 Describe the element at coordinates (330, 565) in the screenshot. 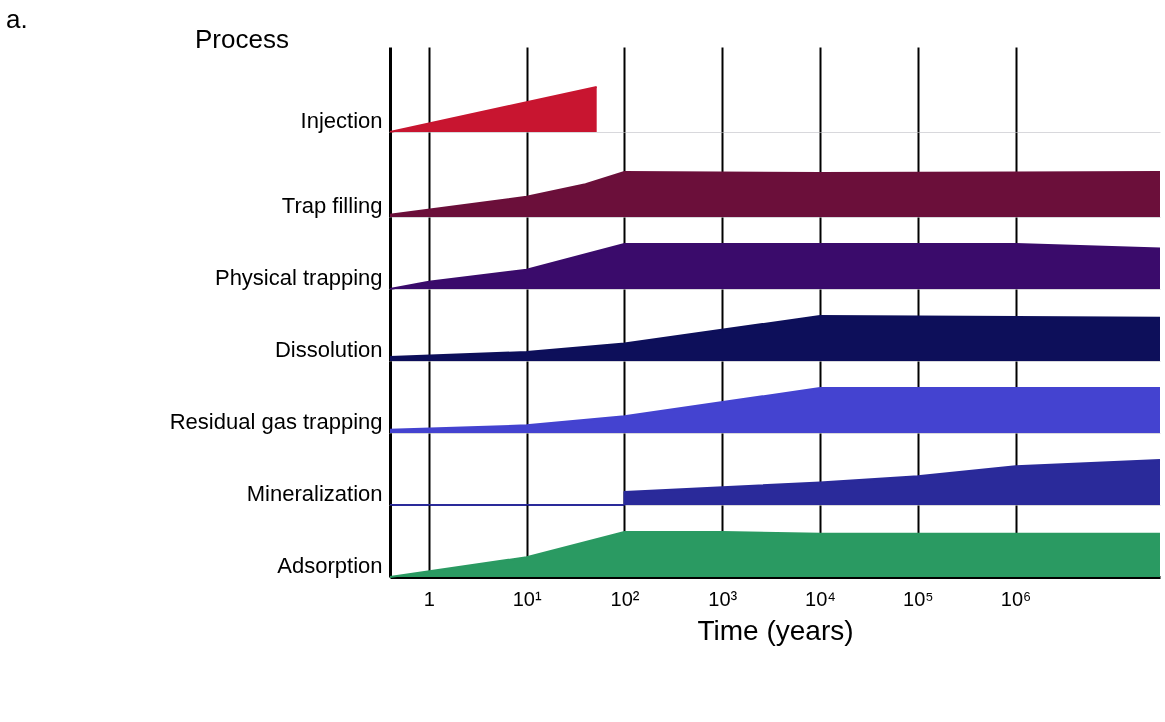

I see `y-axis-title: Adsorption` at that location.